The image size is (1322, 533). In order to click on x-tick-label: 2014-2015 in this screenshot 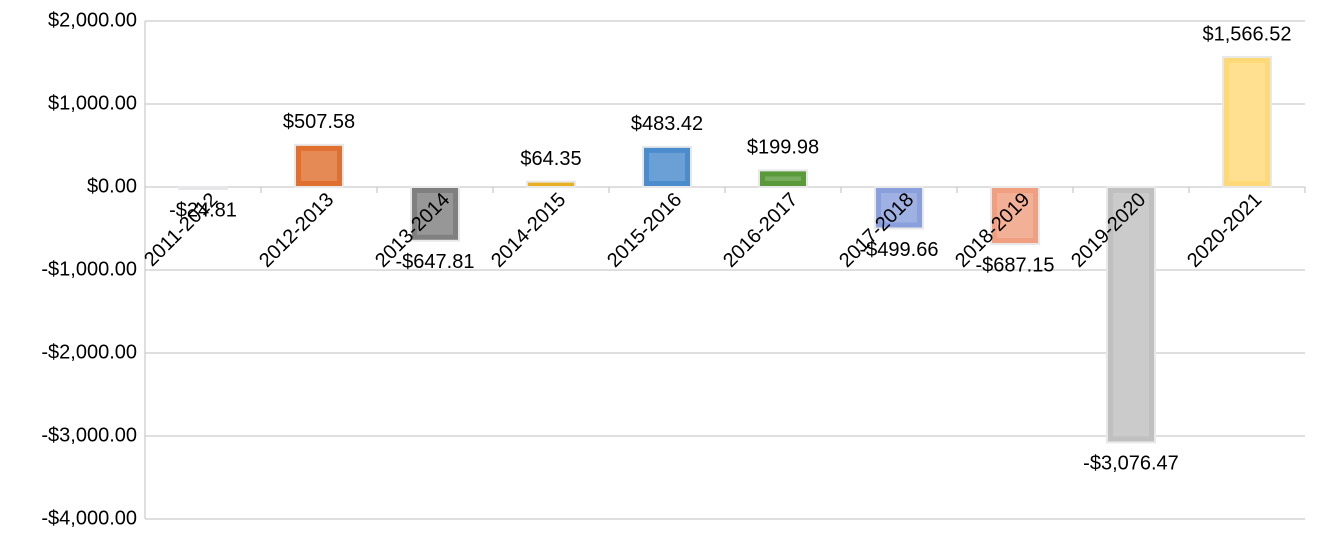, I will do `click(528, 230)`.